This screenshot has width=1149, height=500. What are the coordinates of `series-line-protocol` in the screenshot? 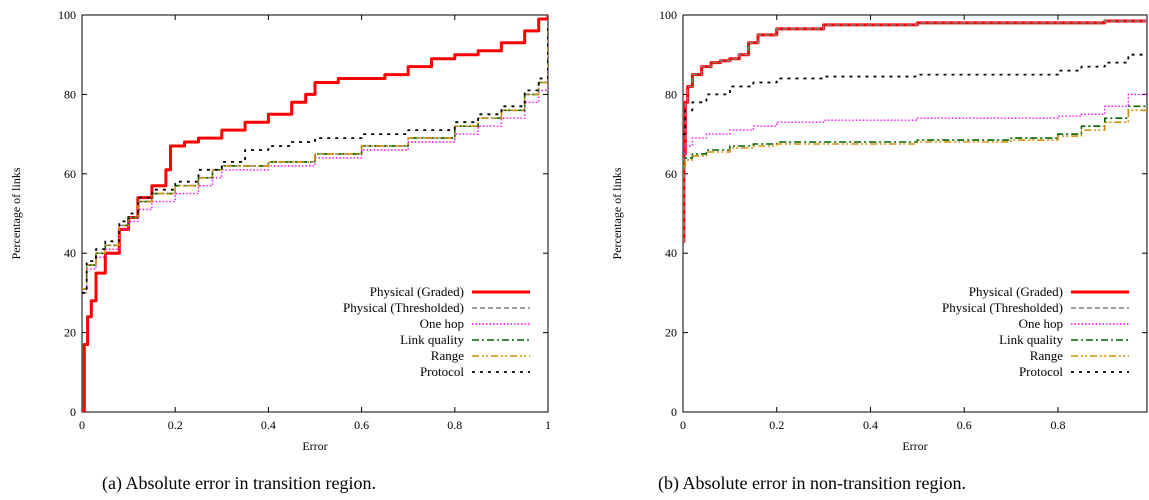 It's located at (915, 94).